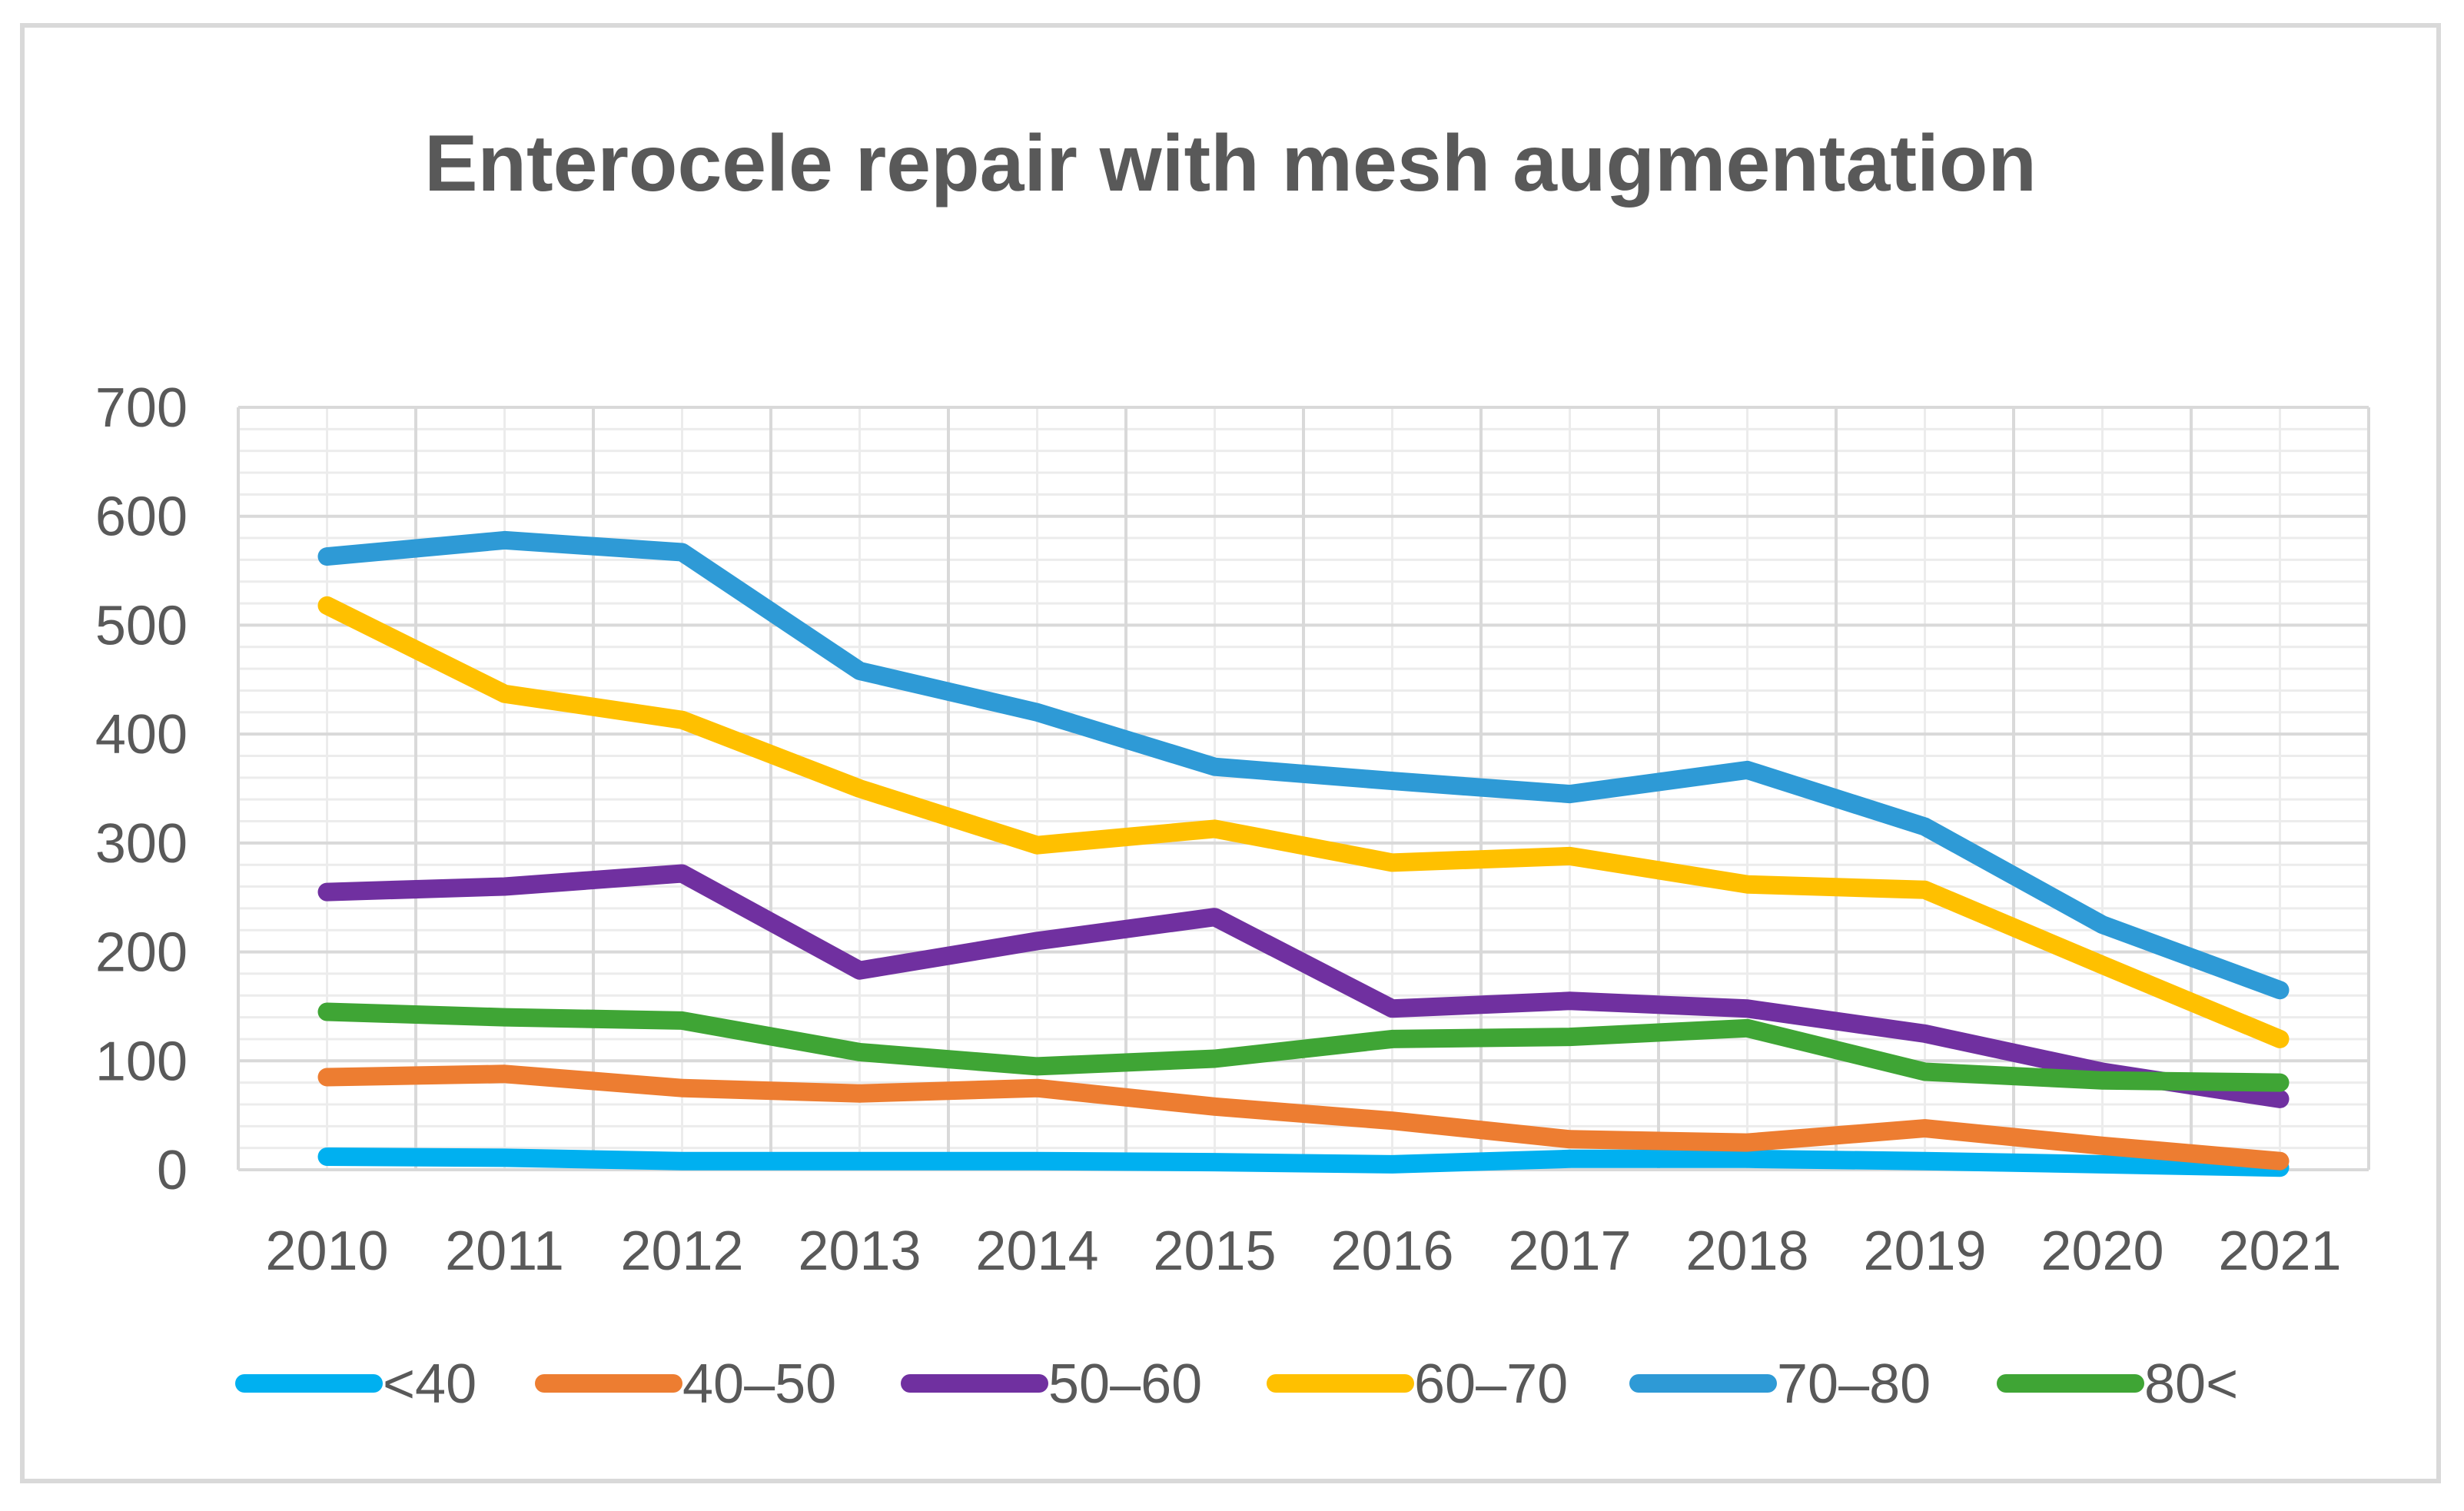  What do you see at coordinates (141, 625) in the screenshot?
I see `y-tick-label: 500` at bounding box center [141, 625].